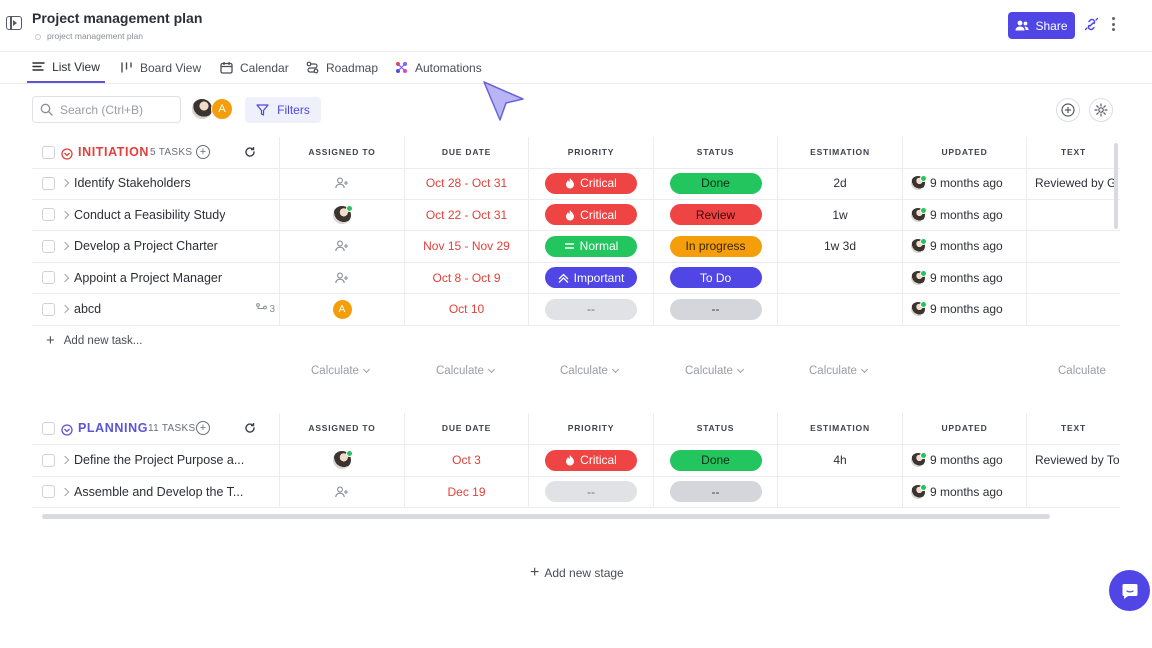  I want to click on column-header: DUE DATE, so click(467, 428).